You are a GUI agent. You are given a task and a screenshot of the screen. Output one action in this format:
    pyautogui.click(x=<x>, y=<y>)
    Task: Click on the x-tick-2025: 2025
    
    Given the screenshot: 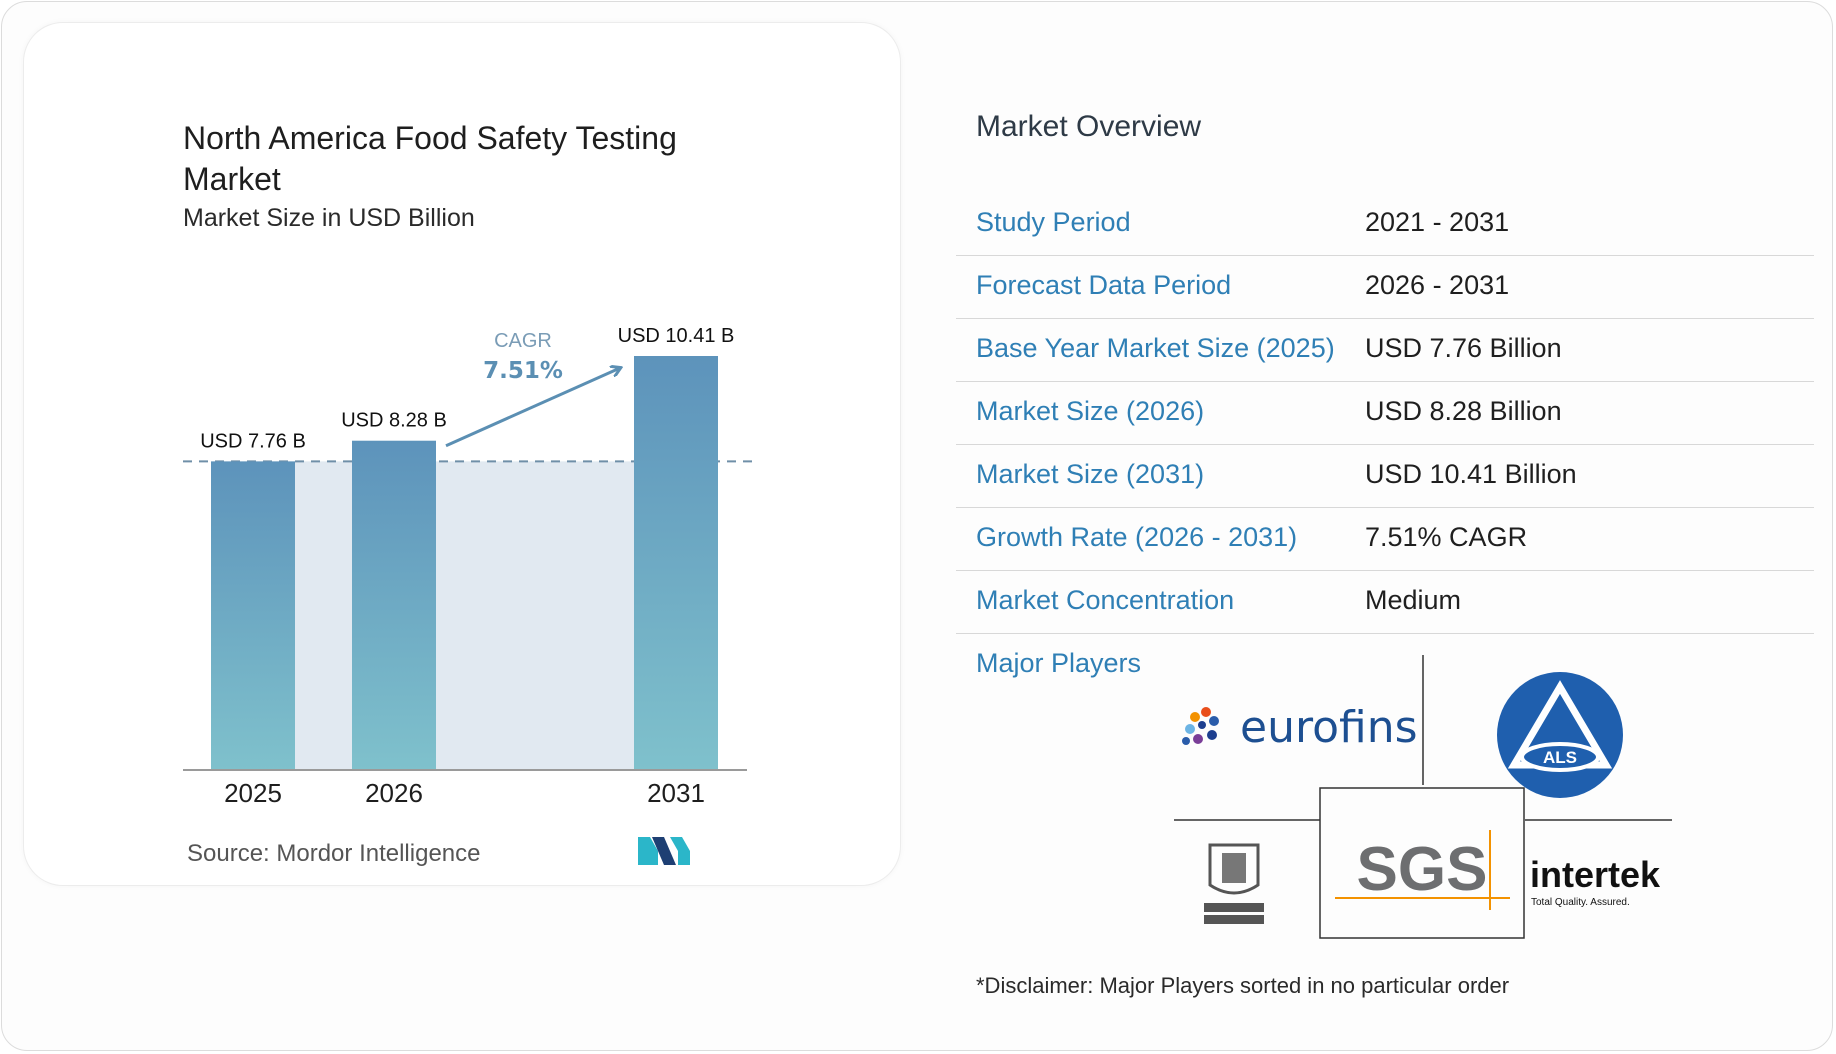 What is the action you would take?
    pyautogui.click(x=253, y=793)
    